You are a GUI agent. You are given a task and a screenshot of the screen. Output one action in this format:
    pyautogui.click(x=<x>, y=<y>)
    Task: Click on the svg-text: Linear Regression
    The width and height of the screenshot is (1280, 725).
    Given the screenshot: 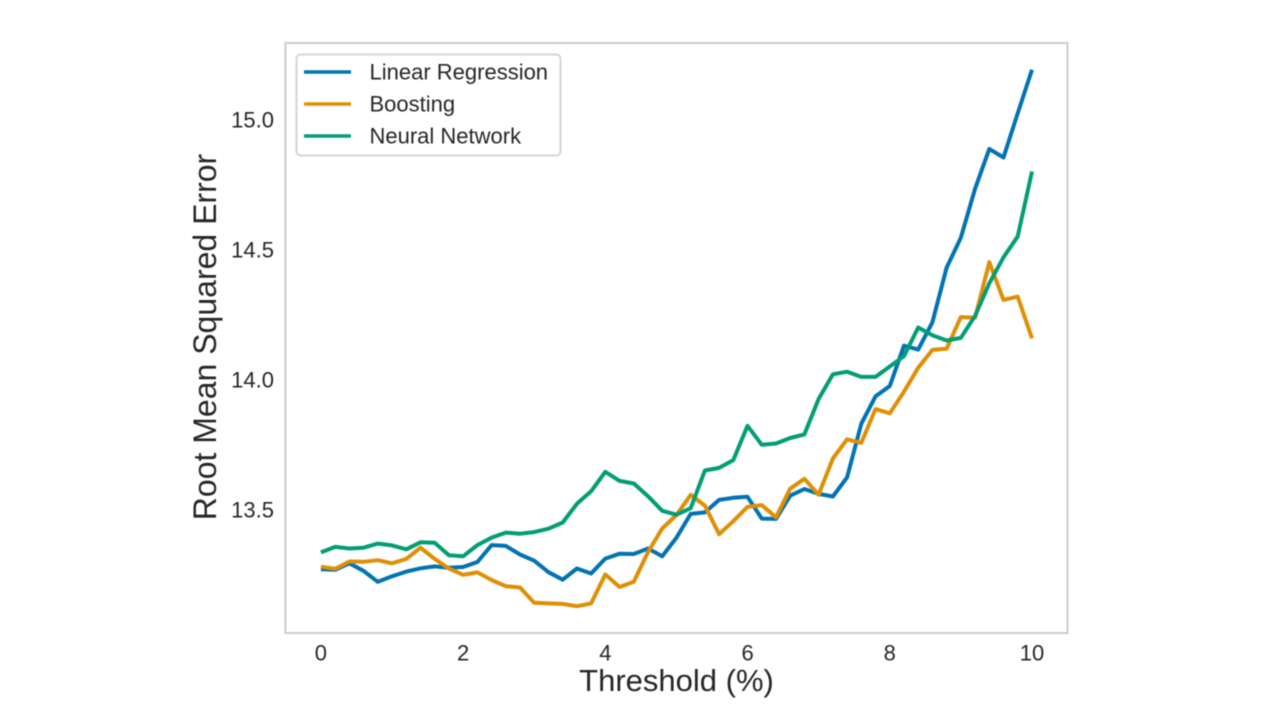 What is the action you would take?
    pyautogui.click(x=459, y=72)
    